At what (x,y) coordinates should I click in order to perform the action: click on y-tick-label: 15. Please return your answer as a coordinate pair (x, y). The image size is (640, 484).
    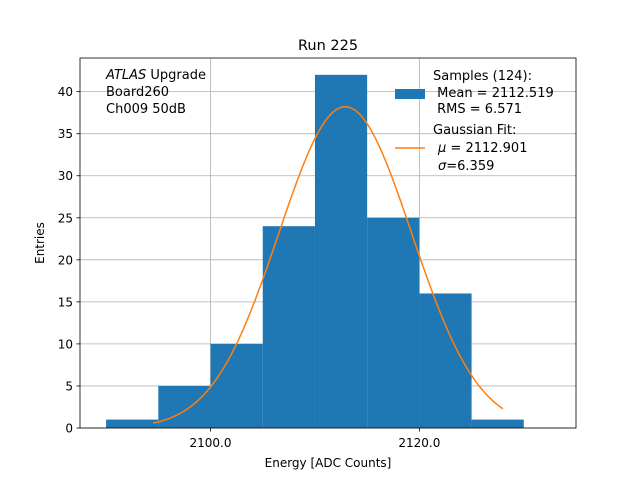
    Looking at the image, I should click on (65, 302).